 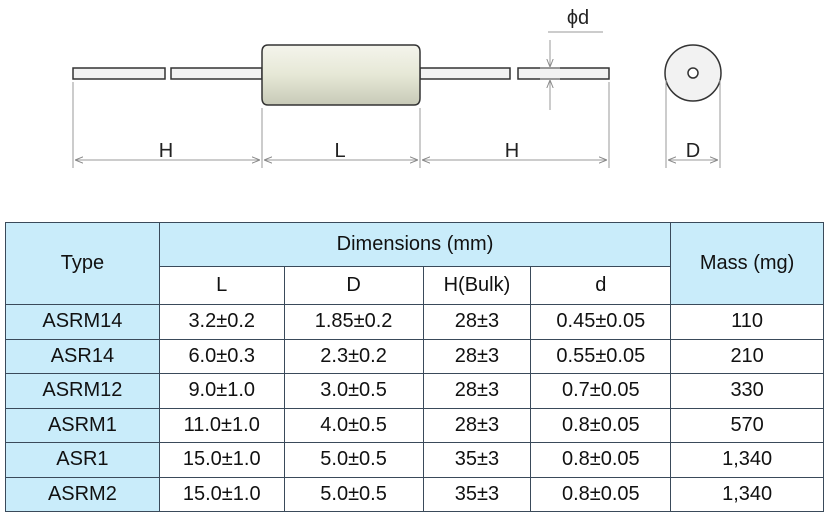 I want to click on table-cell: 0.7±0.05, so click(x=601, y=391).